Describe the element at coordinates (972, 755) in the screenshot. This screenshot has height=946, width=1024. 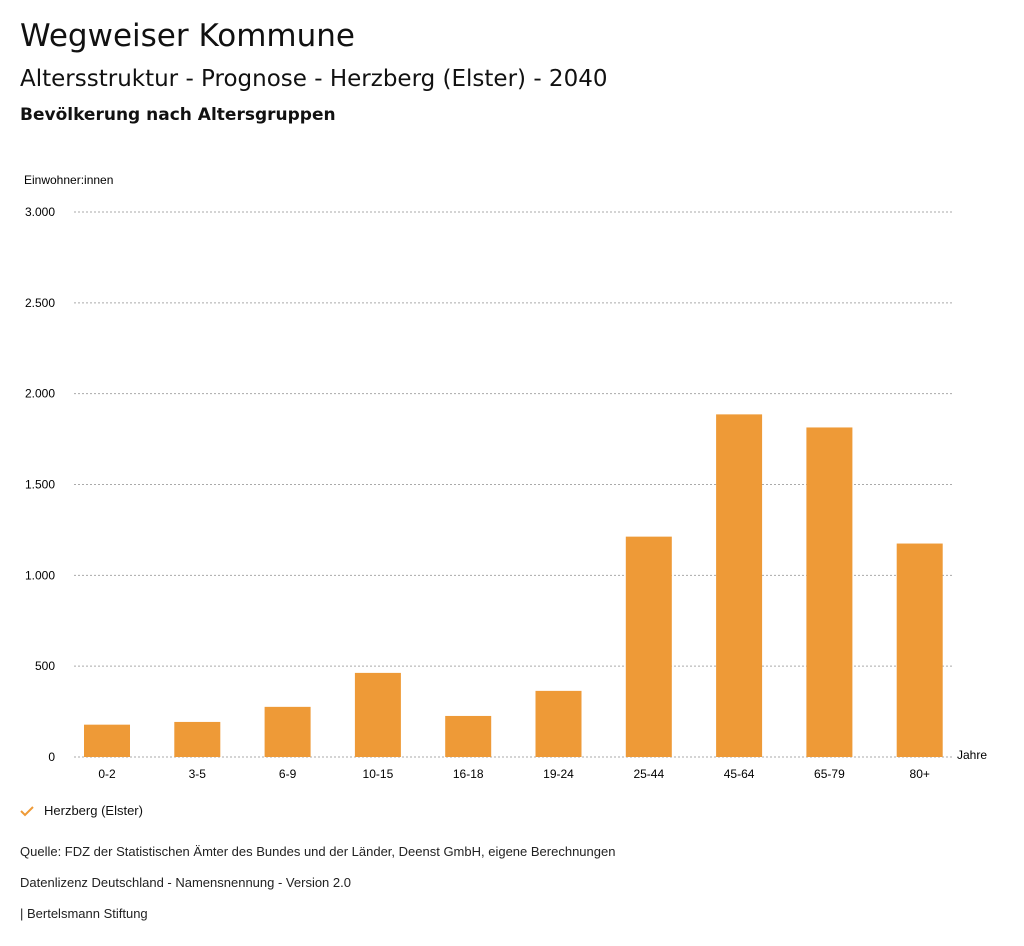
I see `x-axis-label: Jahre` at that location.